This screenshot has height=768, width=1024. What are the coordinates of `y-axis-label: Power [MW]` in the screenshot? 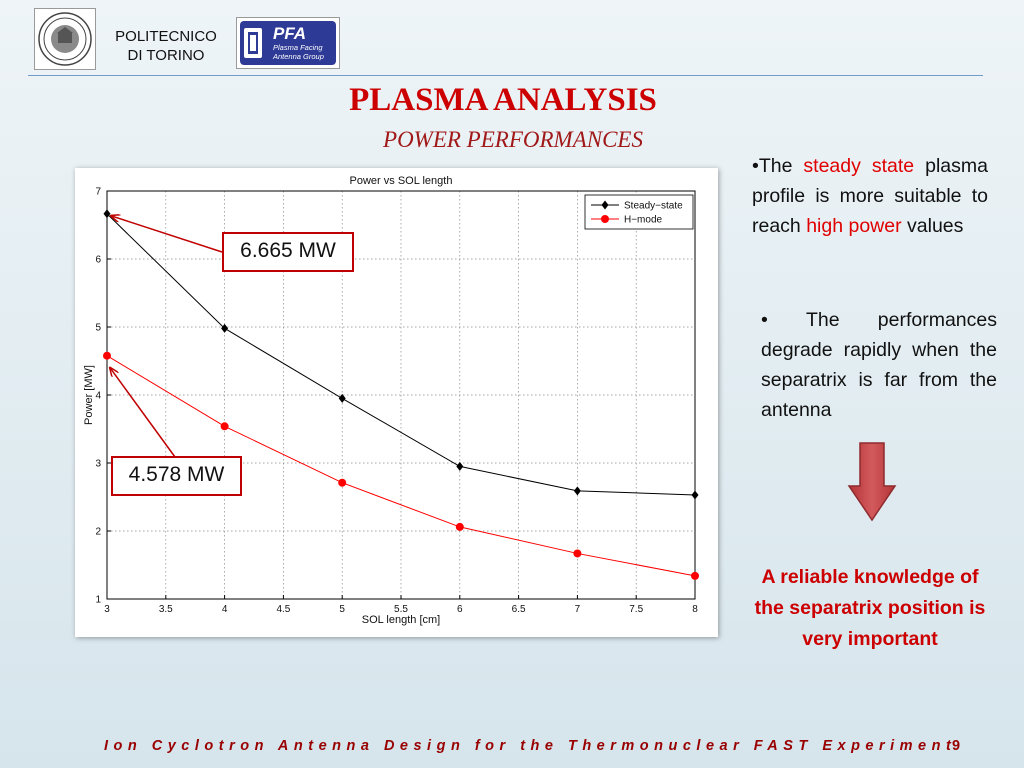 It's located at (89, 395).